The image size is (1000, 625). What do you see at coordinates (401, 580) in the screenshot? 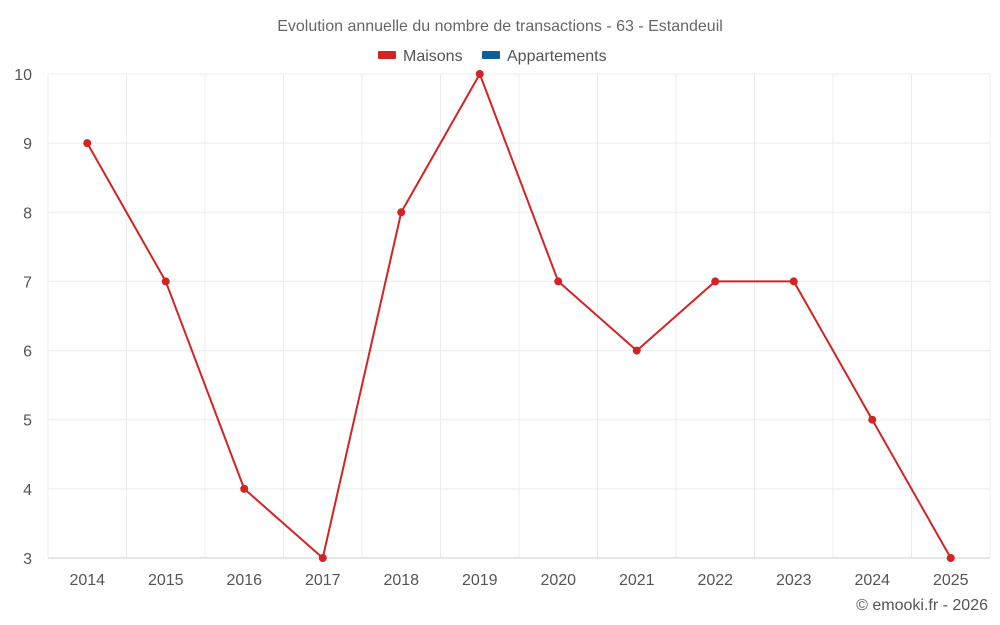
I see `x-tick-label: 2018` at bounding box center [401, 580].